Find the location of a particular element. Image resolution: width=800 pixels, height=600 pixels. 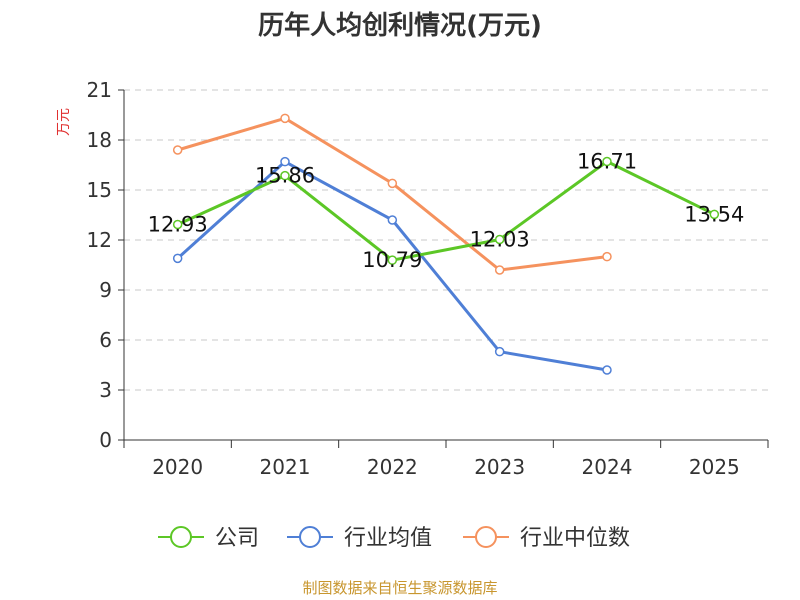

data-label: 12.93 is located at coordinates (178, 225).